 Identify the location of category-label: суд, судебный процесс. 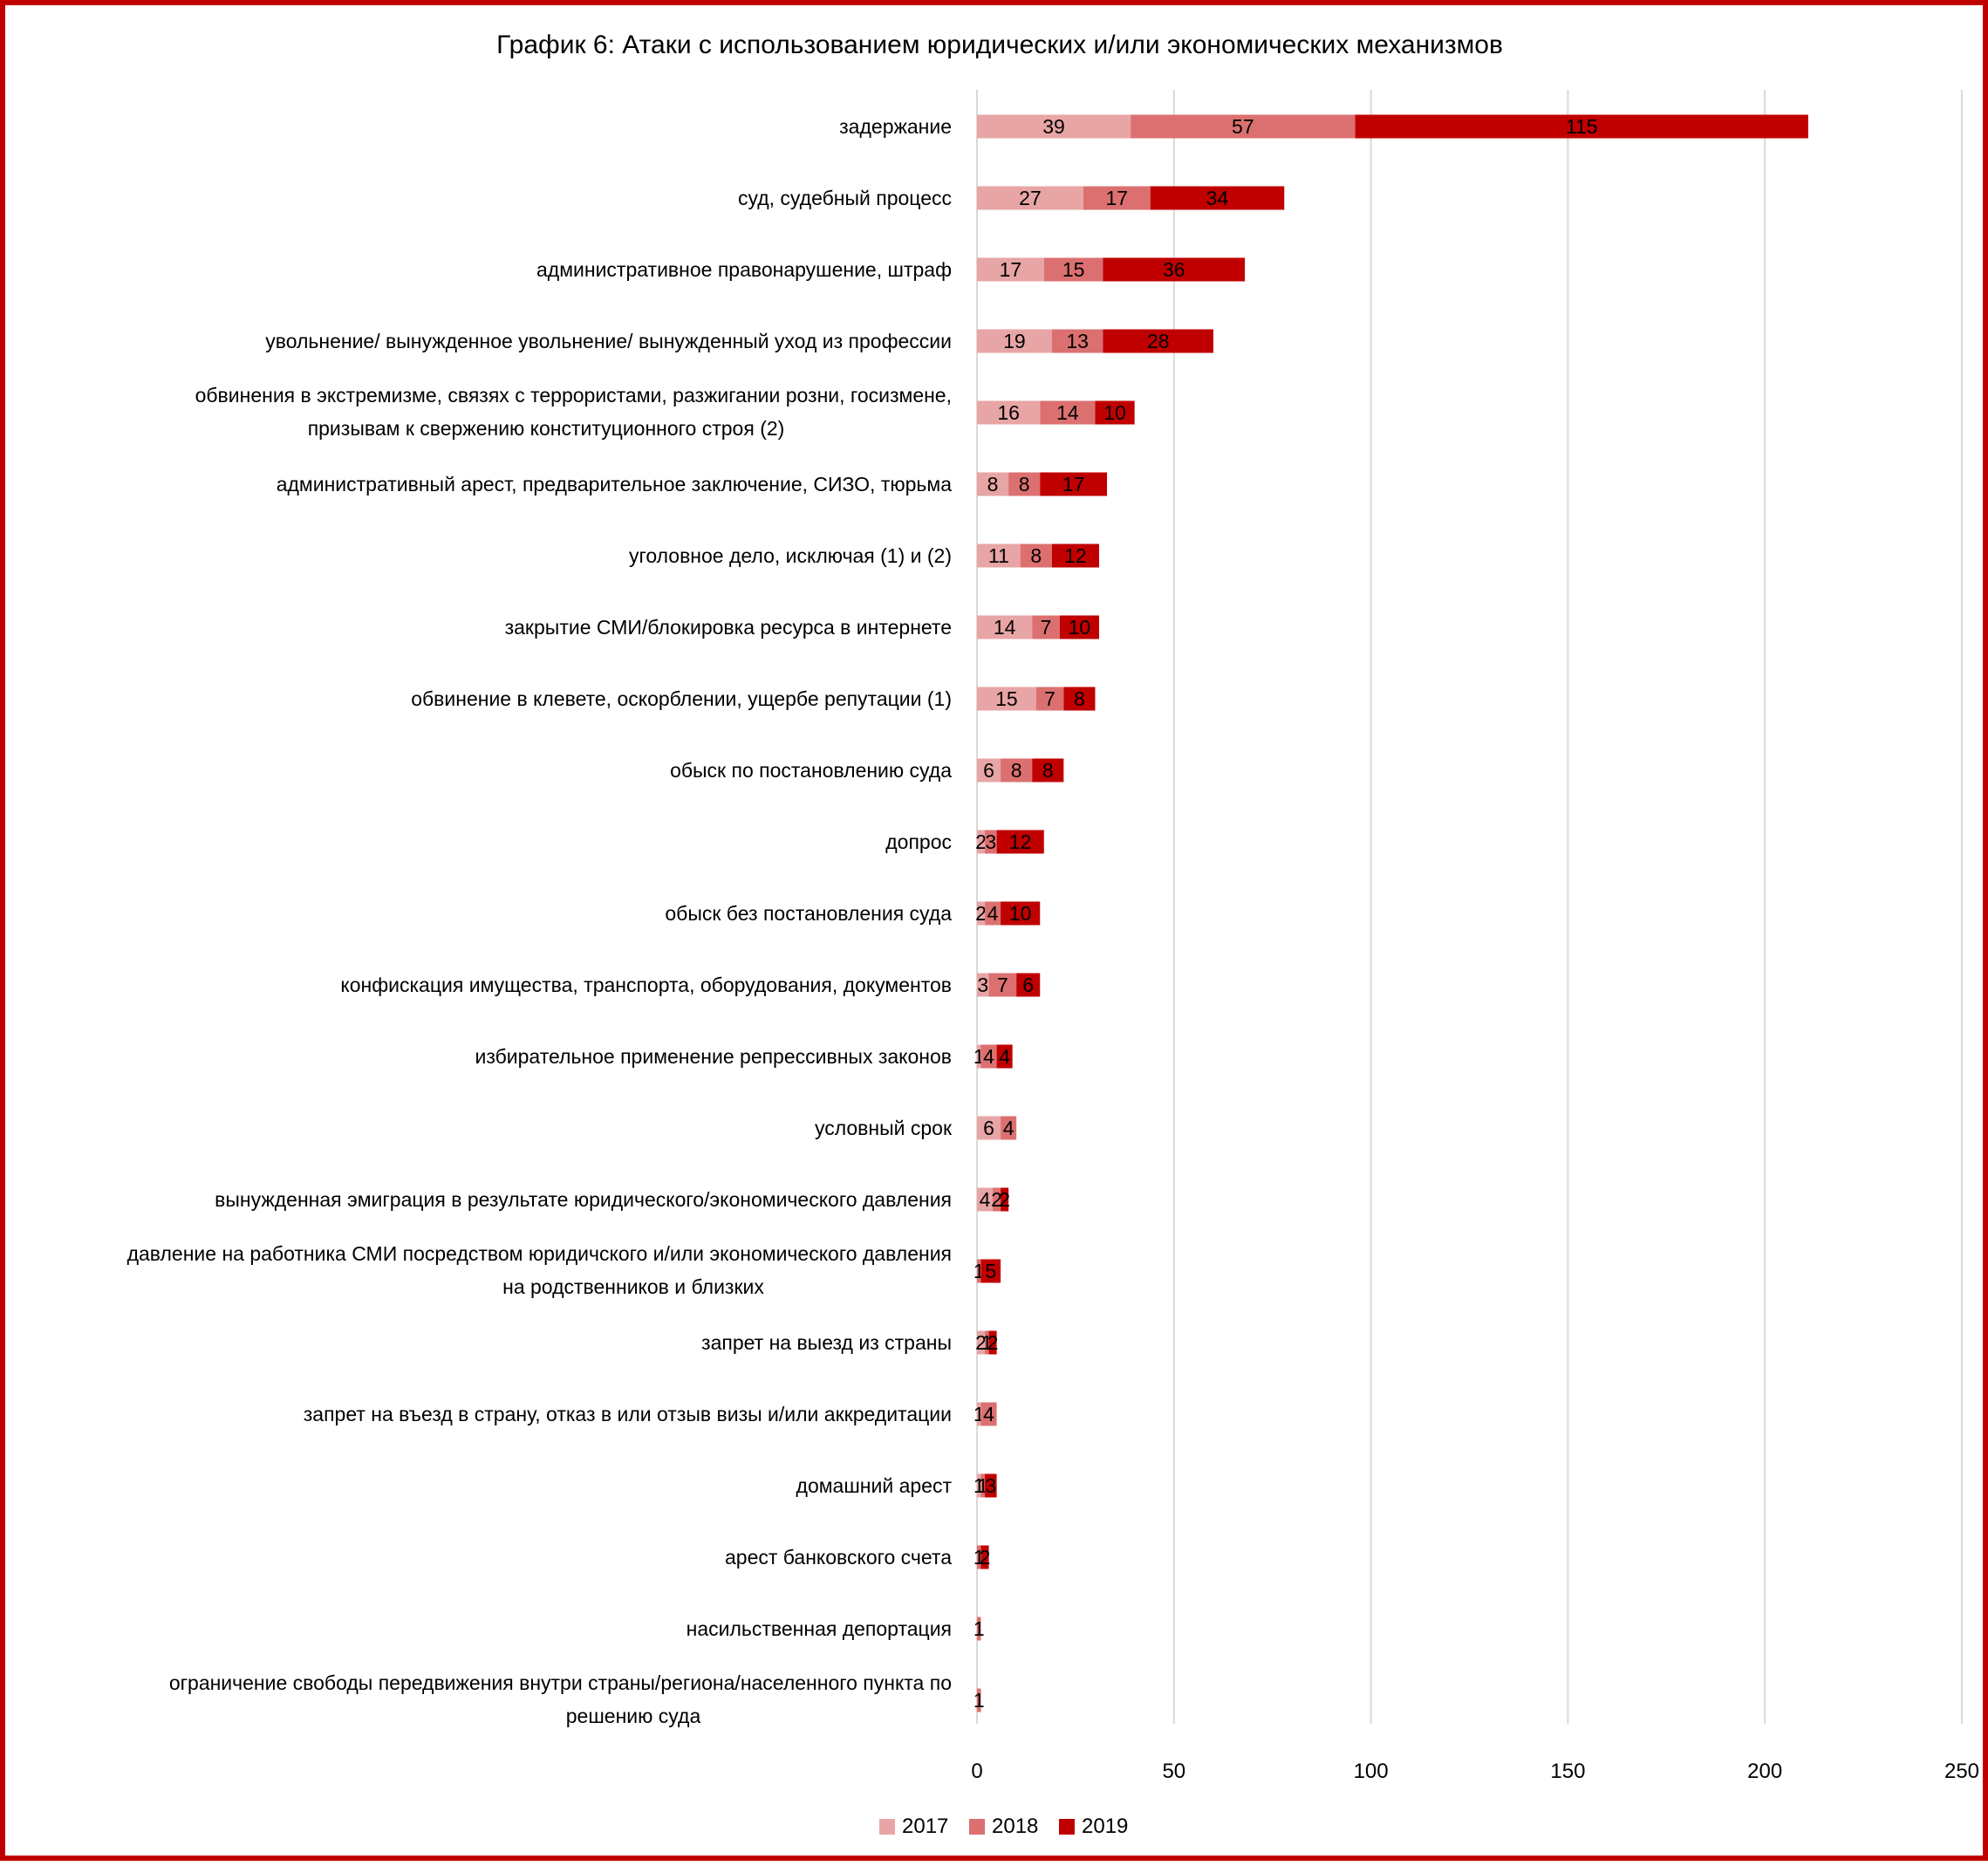
(845, 198).